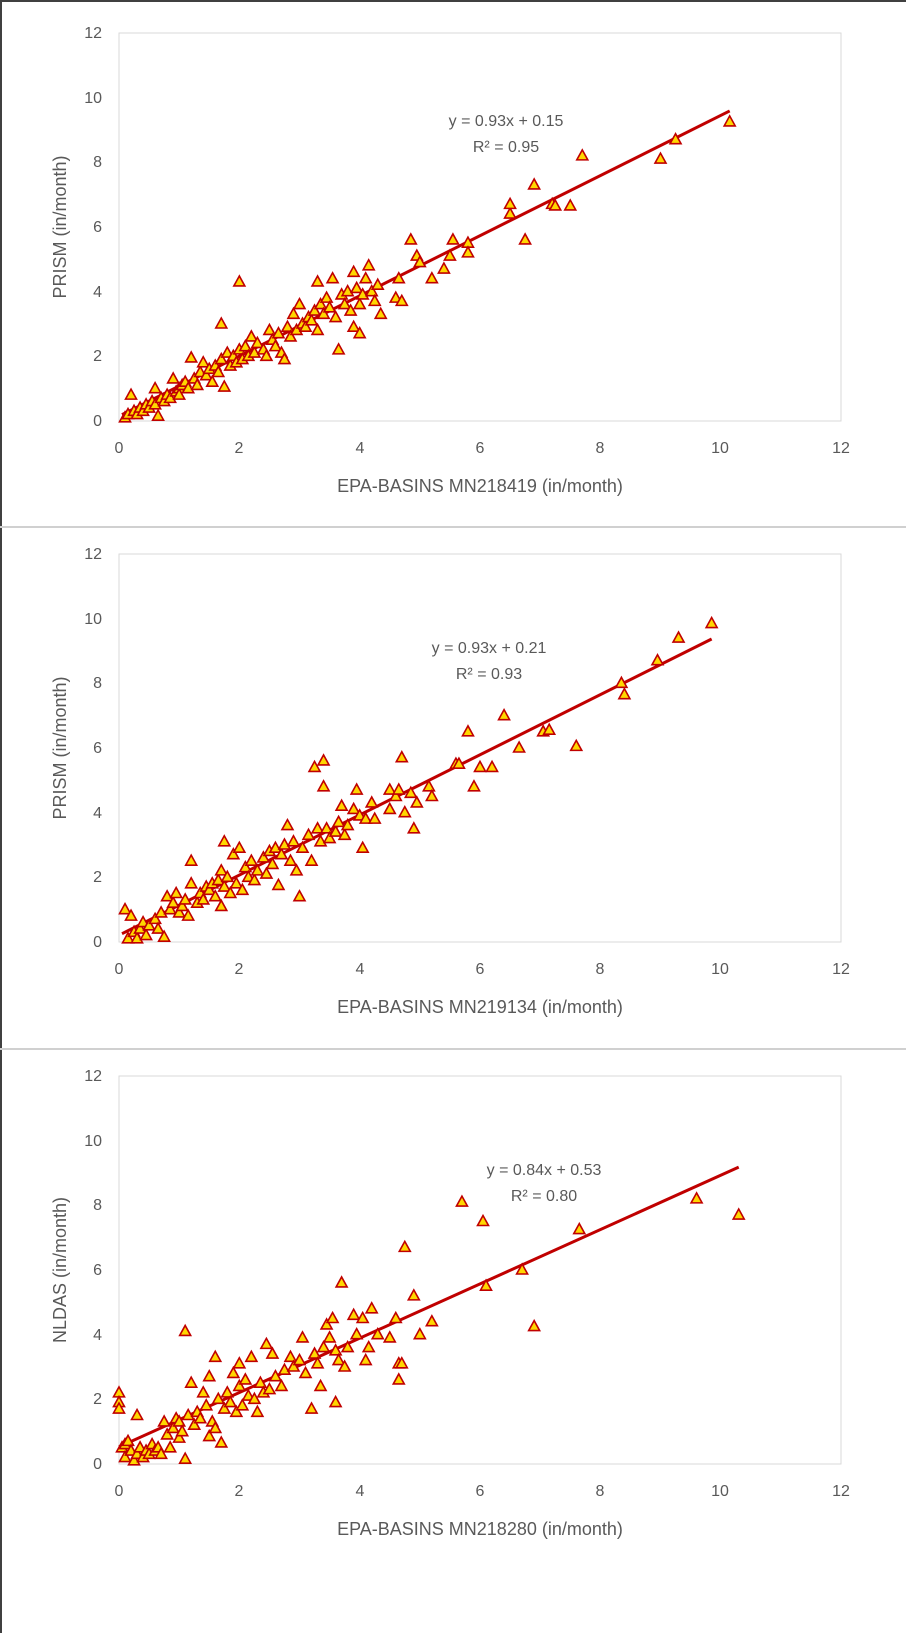  Describe the element at coordinates (506, 147) in the screenshot. I see `trendline-r-squared: R² = 0.95` at that location.